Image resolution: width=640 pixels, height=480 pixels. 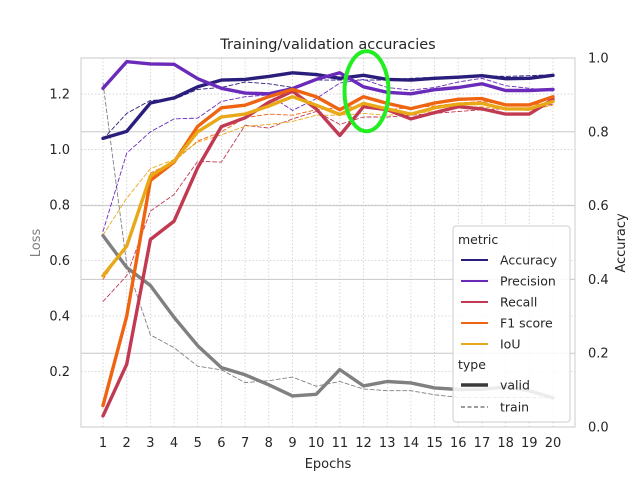 What do you see at coordinates (387, 443) in the screenshot?
I see `x-tick-label: 13` at bounding box center [387, 443].